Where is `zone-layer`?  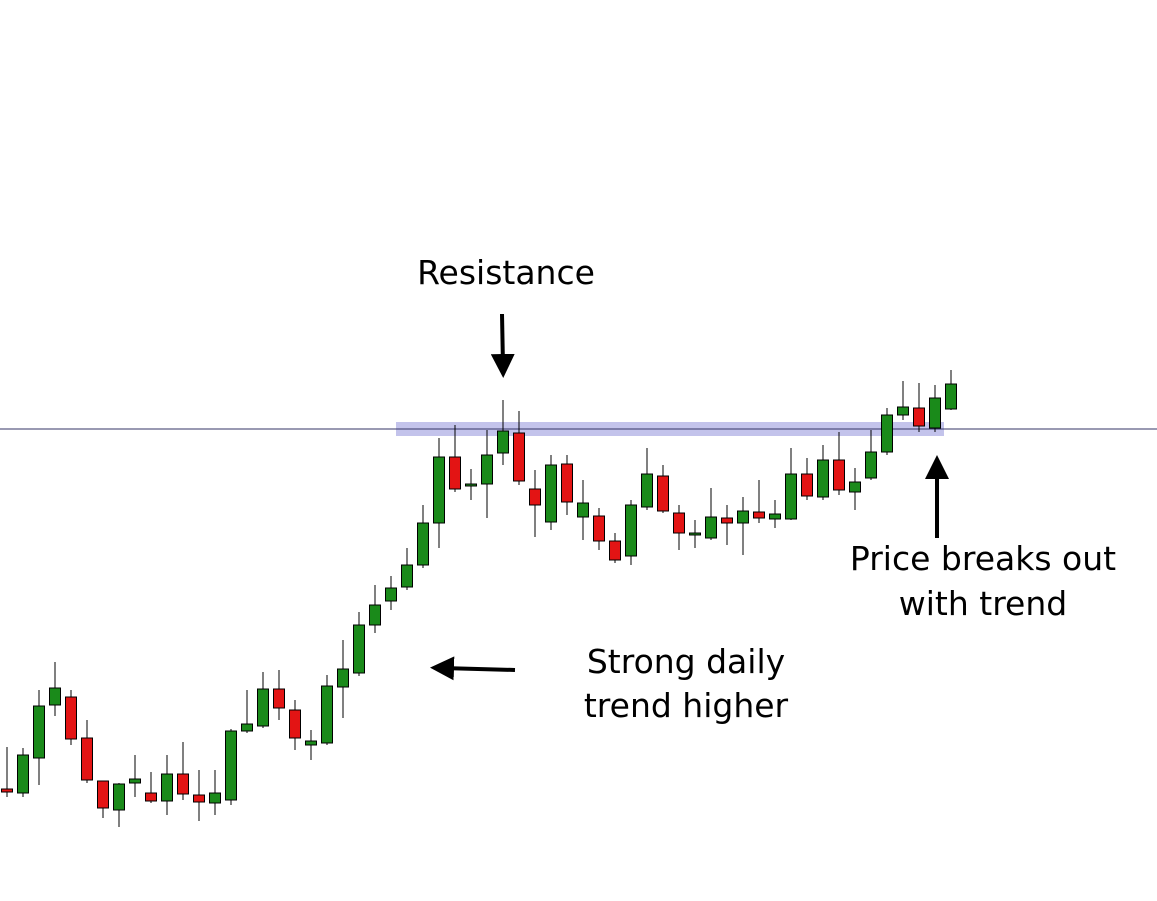
zone-layer is located at coordinates (578, 429).